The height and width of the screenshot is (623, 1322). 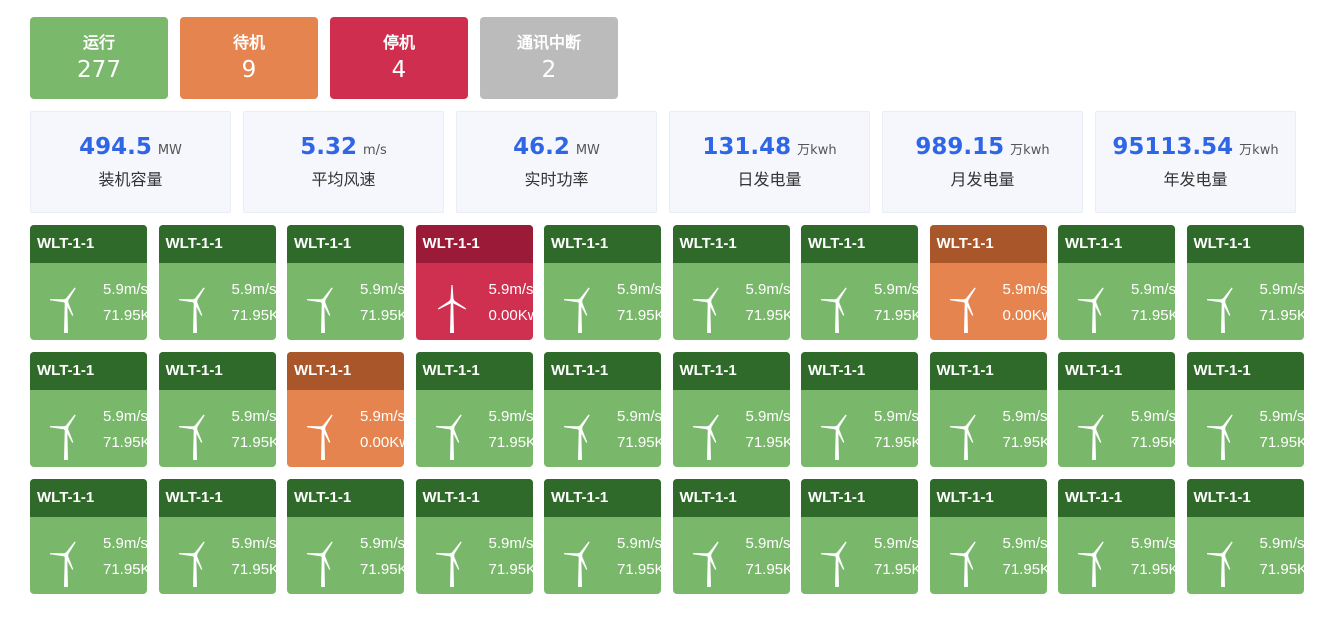 What do you see at coordinates (1195, 179) in the screenshot?
I see `stat-name: 年发电量` at bounding box center [1195, 179].